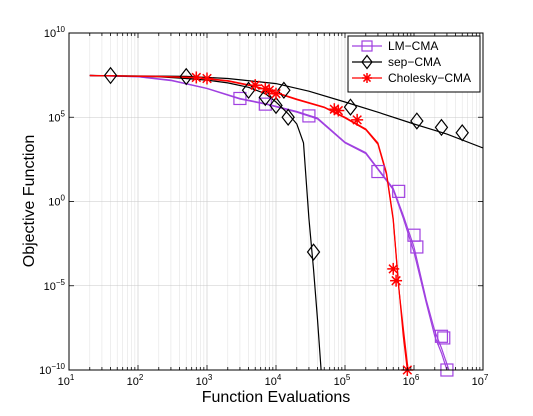  I want to click on legend-entry: sep−CMA, so click(396, 62).